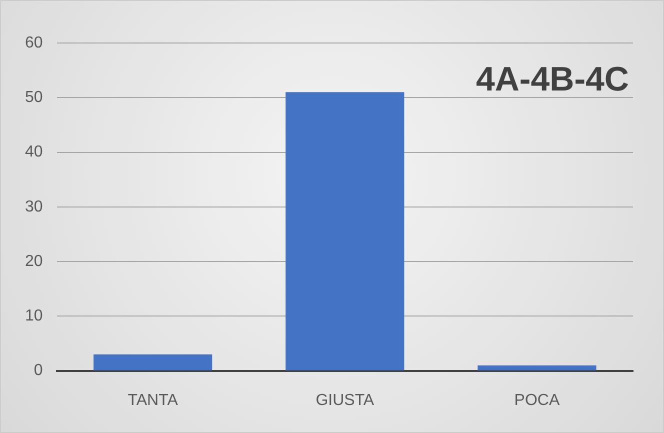  I want to click on text: 4A-4B-4C, so click(552, 79).